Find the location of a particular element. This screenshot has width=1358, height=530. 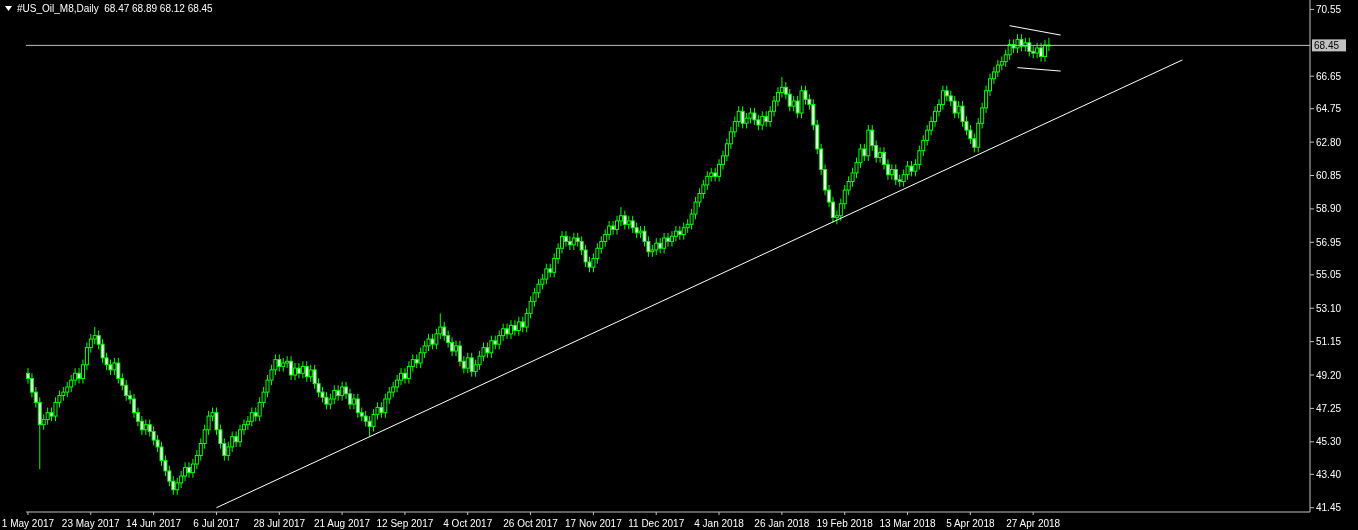

x-tick-label: 11 Dec 2017 is located at coordinates (656, 523).